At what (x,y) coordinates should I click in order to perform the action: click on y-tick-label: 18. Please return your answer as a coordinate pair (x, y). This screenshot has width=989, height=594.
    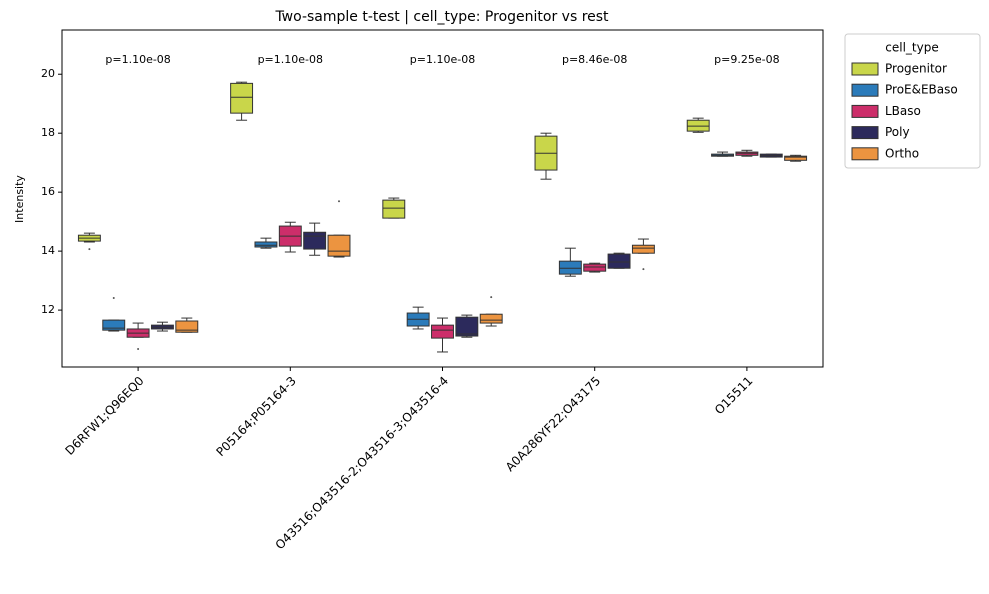
    Looking at the image, I should click on (48, 132).